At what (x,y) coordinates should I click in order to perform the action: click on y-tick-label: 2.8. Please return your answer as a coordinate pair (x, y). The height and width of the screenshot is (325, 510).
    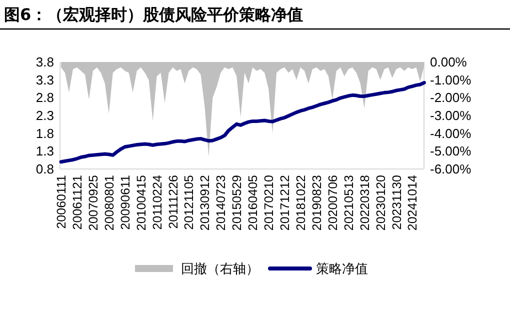
    Looking at the image, I should click on (45, 98).